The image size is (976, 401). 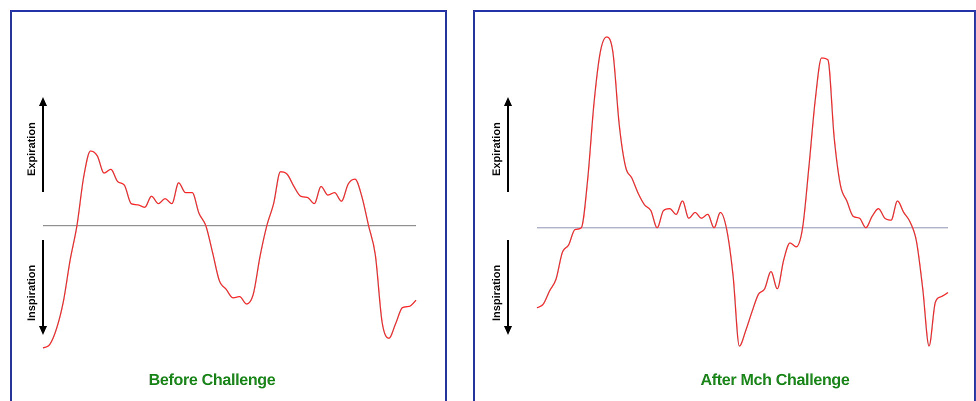 What do you see at coordinates (212, 381) in the screenshot?
I see `text: Before Challenge` at bounding box center [212, 381].